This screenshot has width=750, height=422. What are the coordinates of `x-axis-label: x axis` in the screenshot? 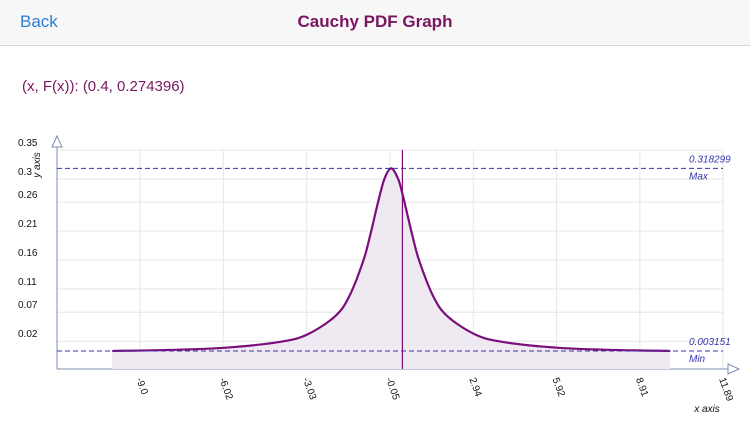 It's located at (706, 409).